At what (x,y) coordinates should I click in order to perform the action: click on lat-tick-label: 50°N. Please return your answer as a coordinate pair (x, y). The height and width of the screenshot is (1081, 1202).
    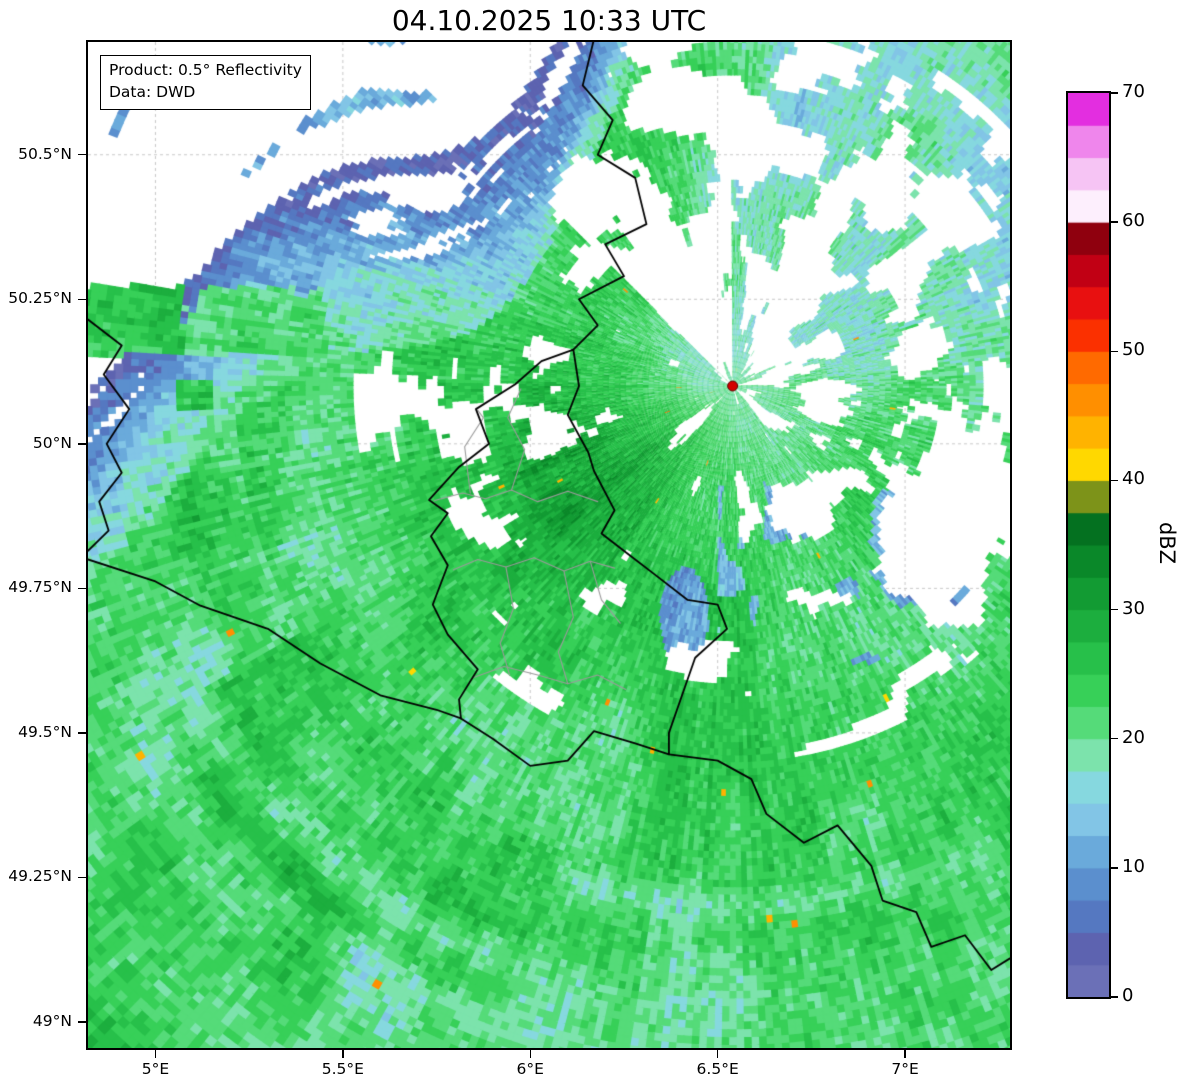
    Looking at the image, I should click on (52, 442).